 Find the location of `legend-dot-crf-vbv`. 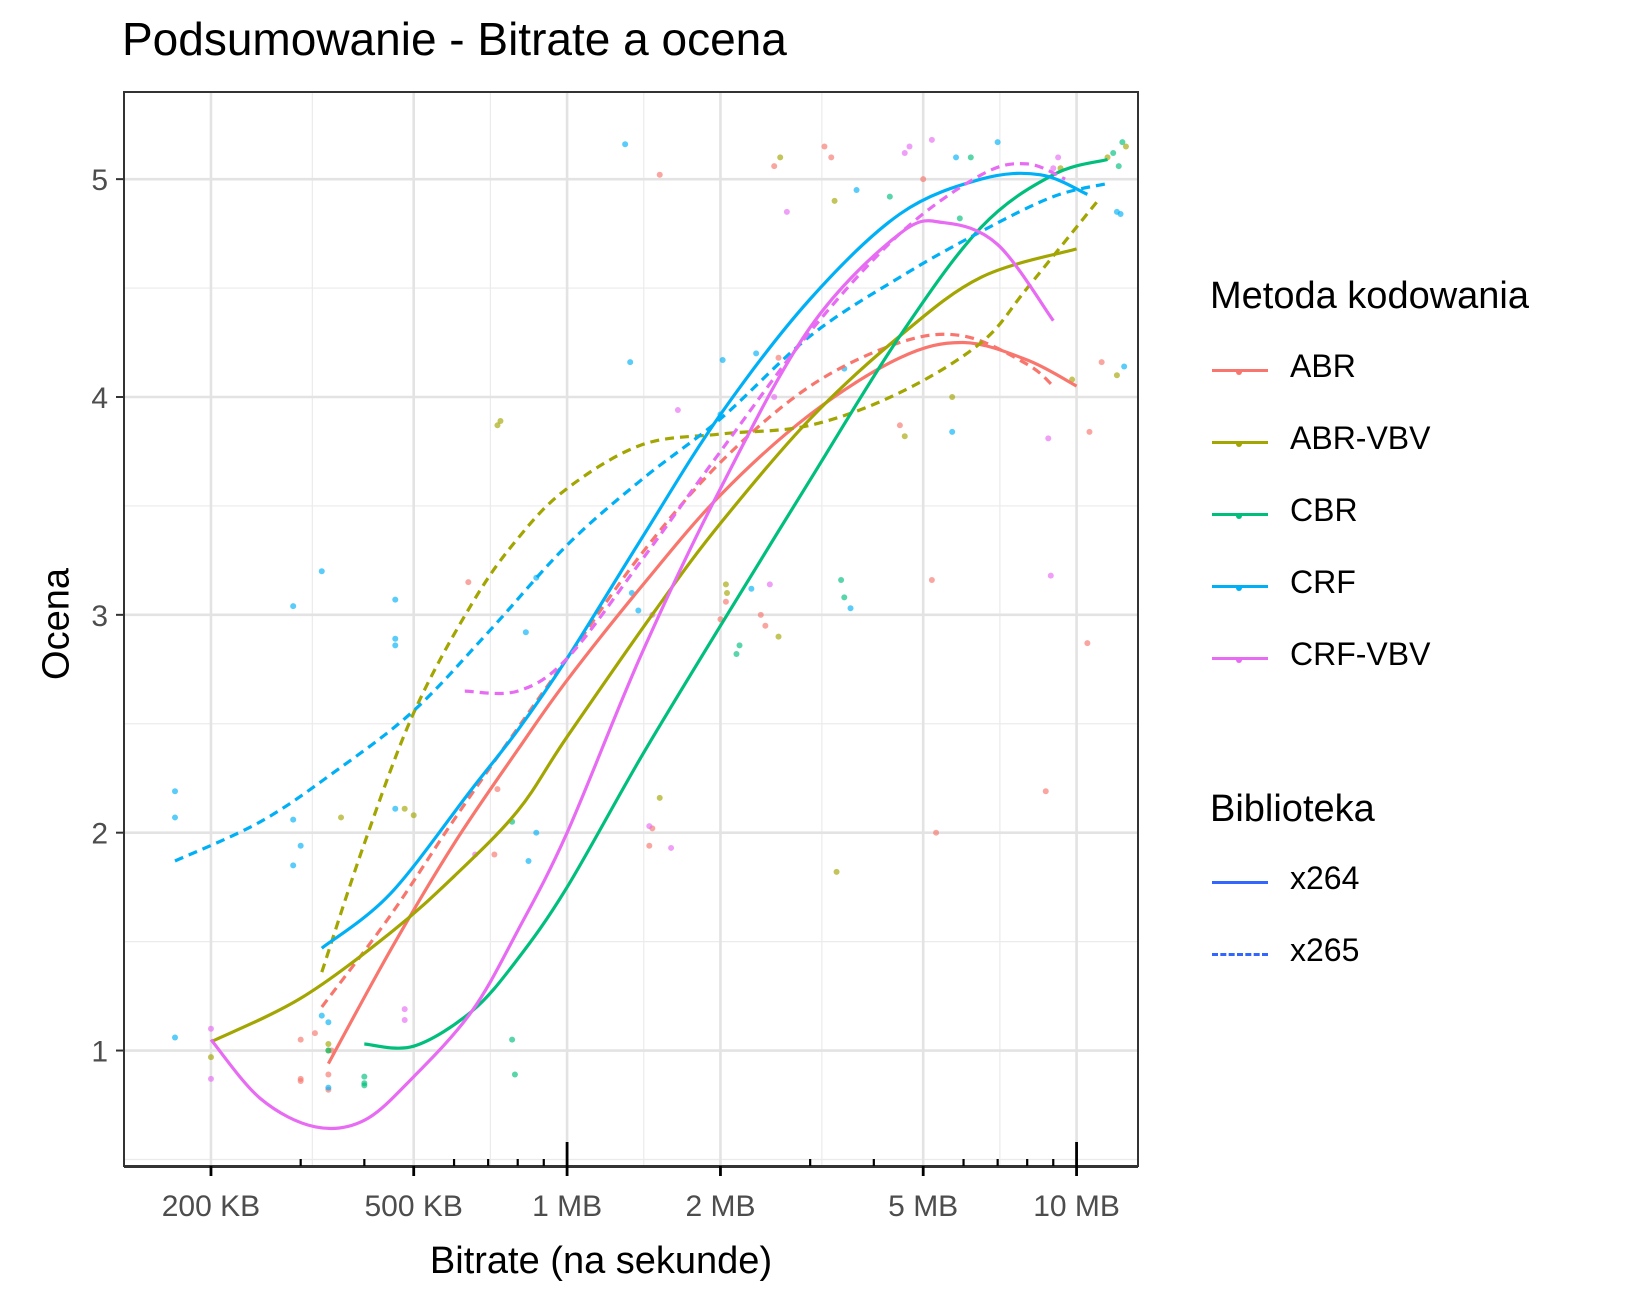

legend-dot-crf-vbv is located at coordinates (1239, 660).